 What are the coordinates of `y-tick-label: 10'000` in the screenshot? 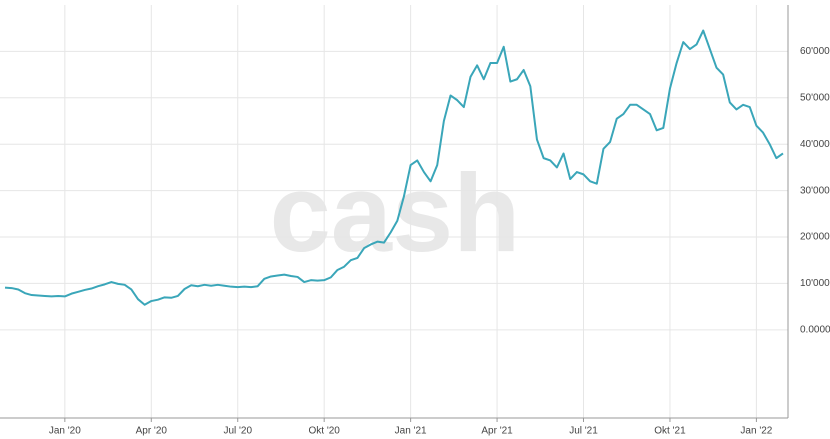 It's located at (815, 283).